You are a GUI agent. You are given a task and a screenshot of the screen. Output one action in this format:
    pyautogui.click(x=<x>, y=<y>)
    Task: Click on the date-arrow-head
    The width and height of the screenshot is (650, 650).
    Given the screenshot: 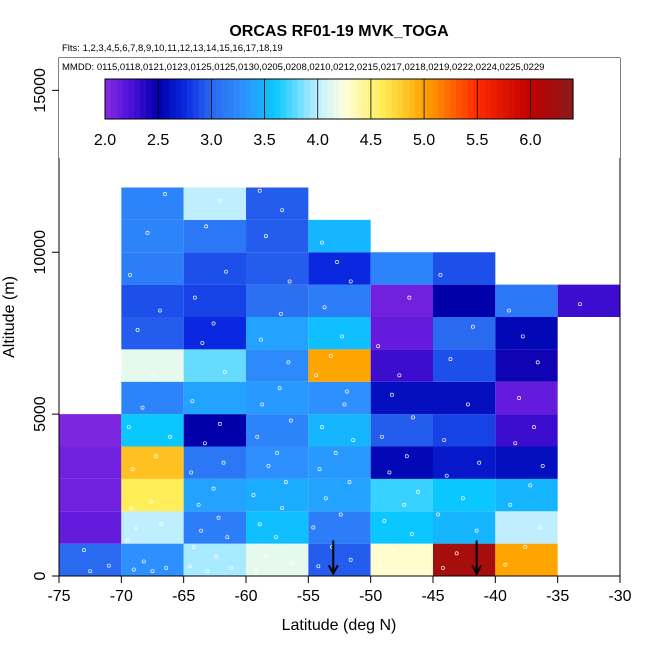 What is the action you would take?
    pyautogui.click(x=333, y=570)
    